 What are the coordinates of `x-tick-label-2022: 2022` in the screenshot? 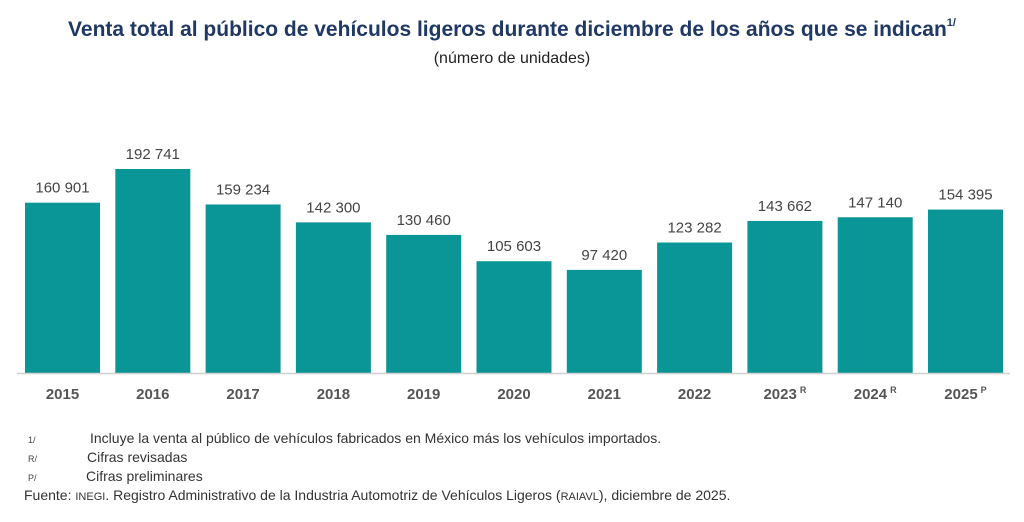 It's located at (694, 394).